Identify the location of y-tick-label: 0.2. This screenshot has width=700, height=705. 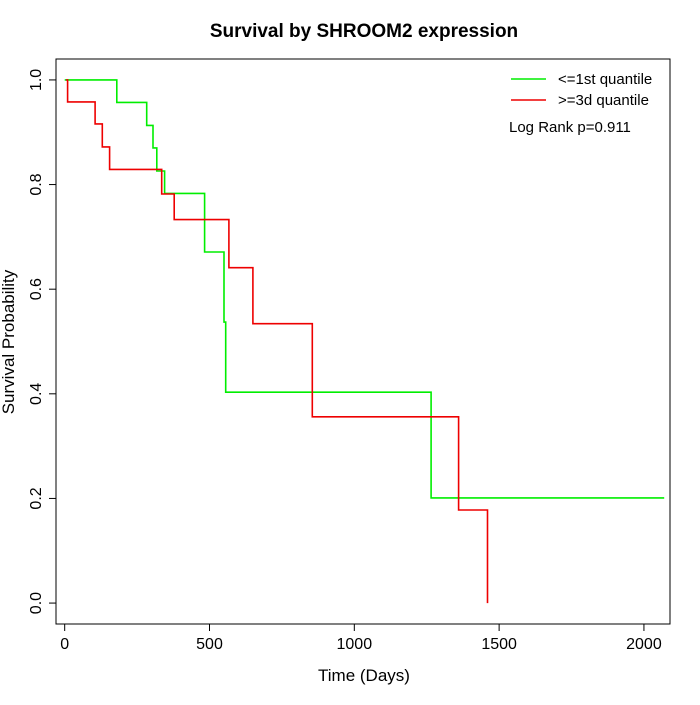
(36, 498).